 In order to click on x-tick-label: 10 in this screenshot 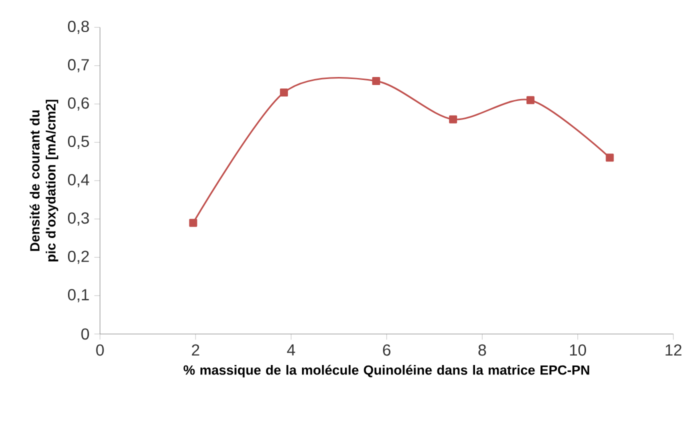, I will do `click(578, 350)`.